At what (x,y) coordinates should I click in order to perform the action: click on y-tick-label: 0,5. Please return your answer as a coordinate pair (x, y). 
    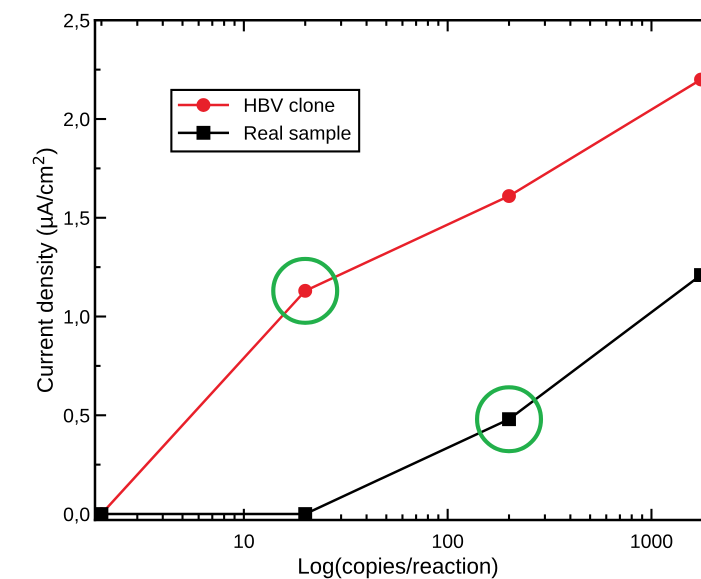
    Looking at the image, I should click on (77, 416).